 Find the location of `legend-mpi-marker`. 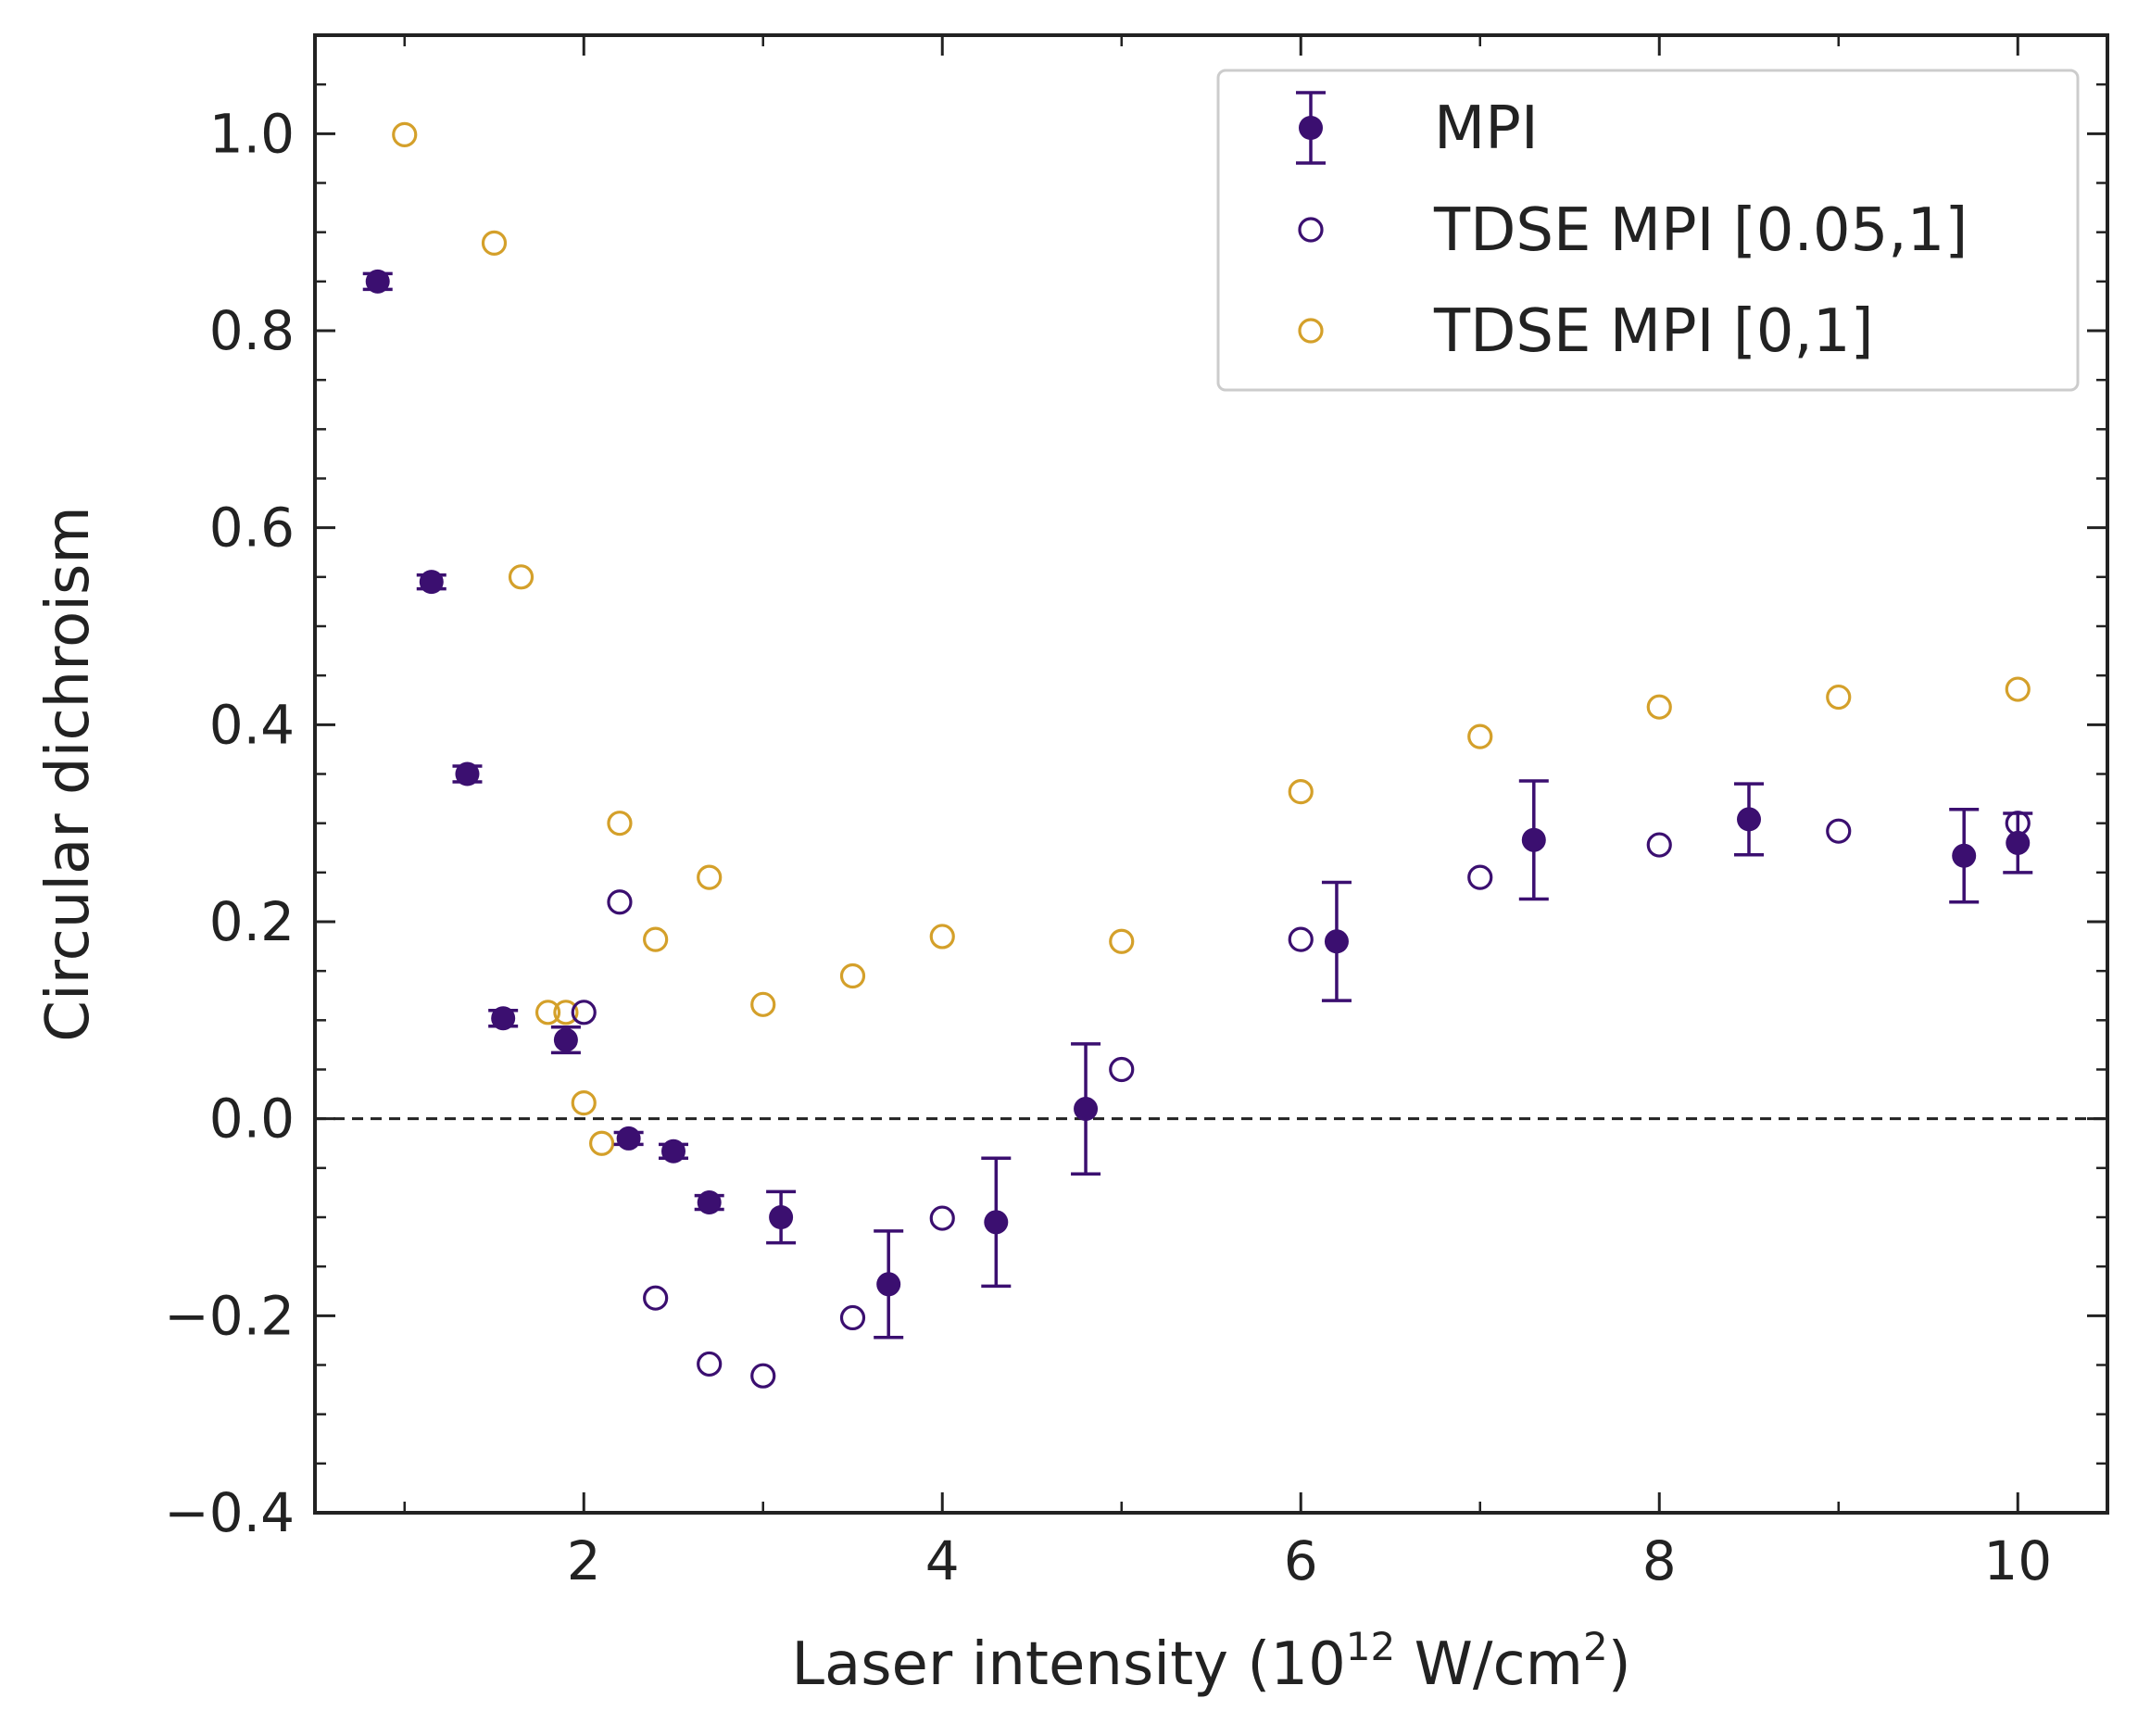

legend-mpi-marker is located at coordinates (1311, 128).